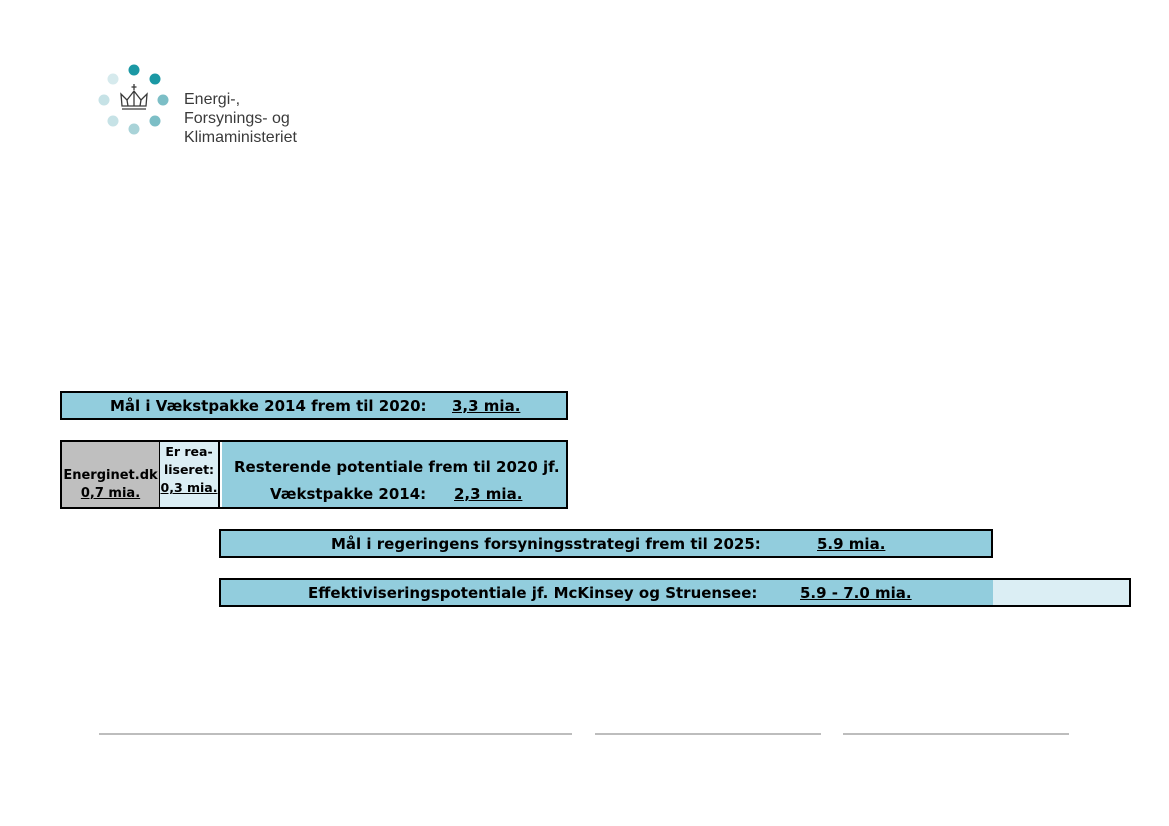 This screenshot has width=1169, height=826. I want to click on realized-label-line-1: Er rea-, so click(189, 451).